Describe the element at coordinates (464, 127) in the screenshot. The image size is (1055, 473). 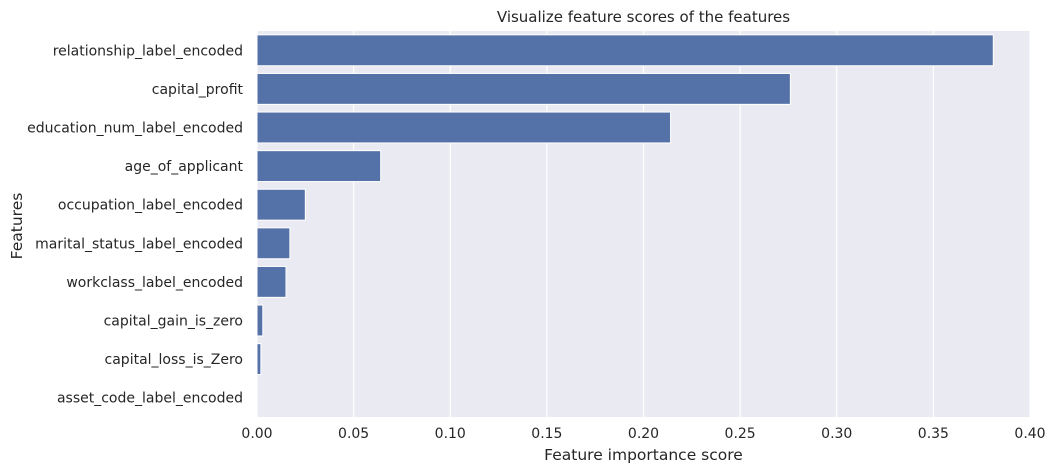
I see `bar-education-num-label-encoded` at that location.